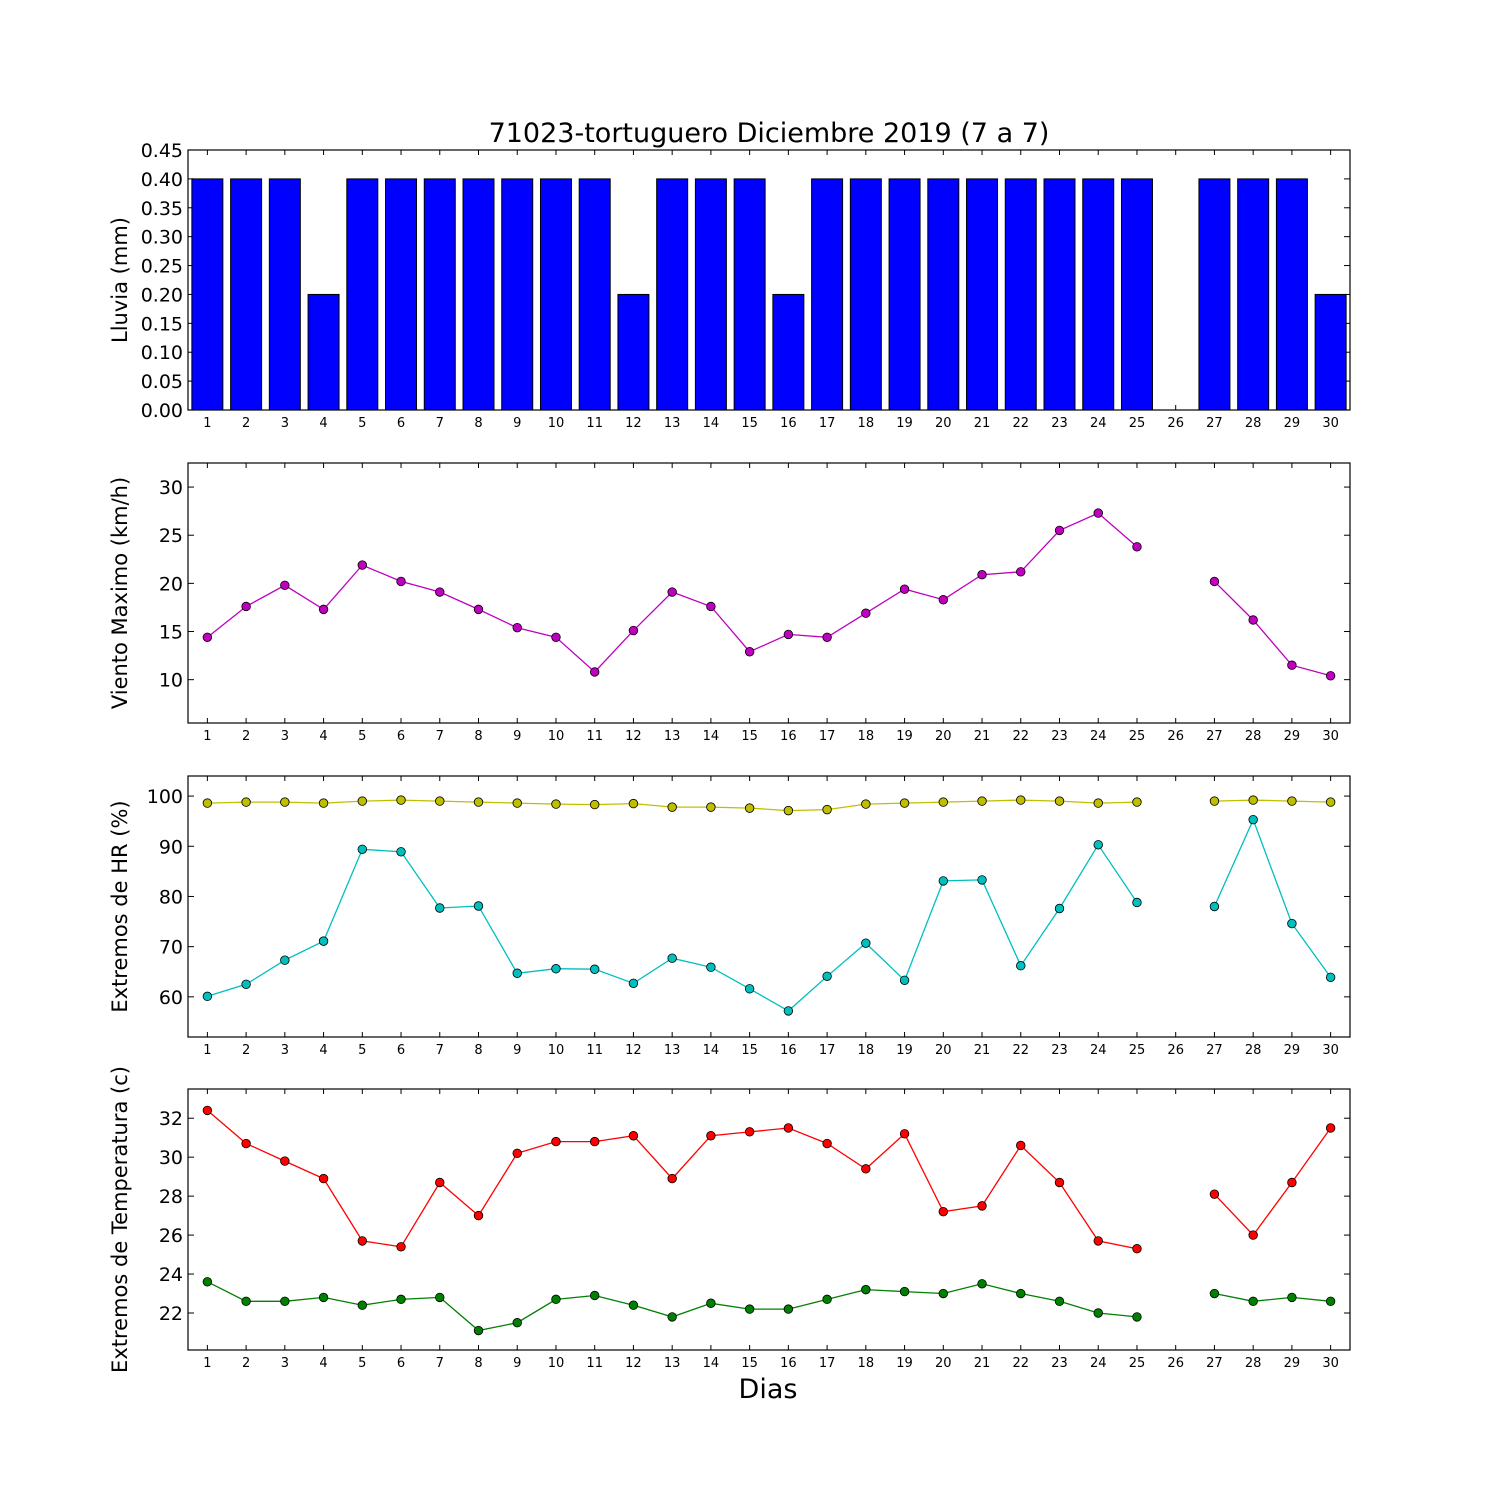 This screenshot has width=1500, height=1500. I want to click on x-tick-label: 3, so click(285, 1363).